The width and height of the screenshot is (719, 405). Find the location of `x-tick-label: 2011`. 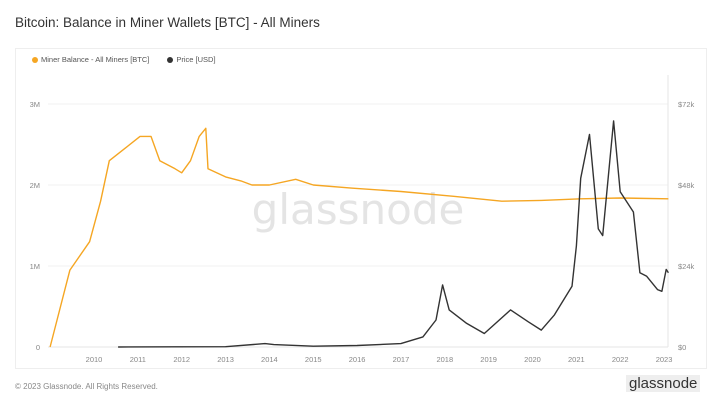

x-tick-label: 2011 is located at coordinates (138, 359).